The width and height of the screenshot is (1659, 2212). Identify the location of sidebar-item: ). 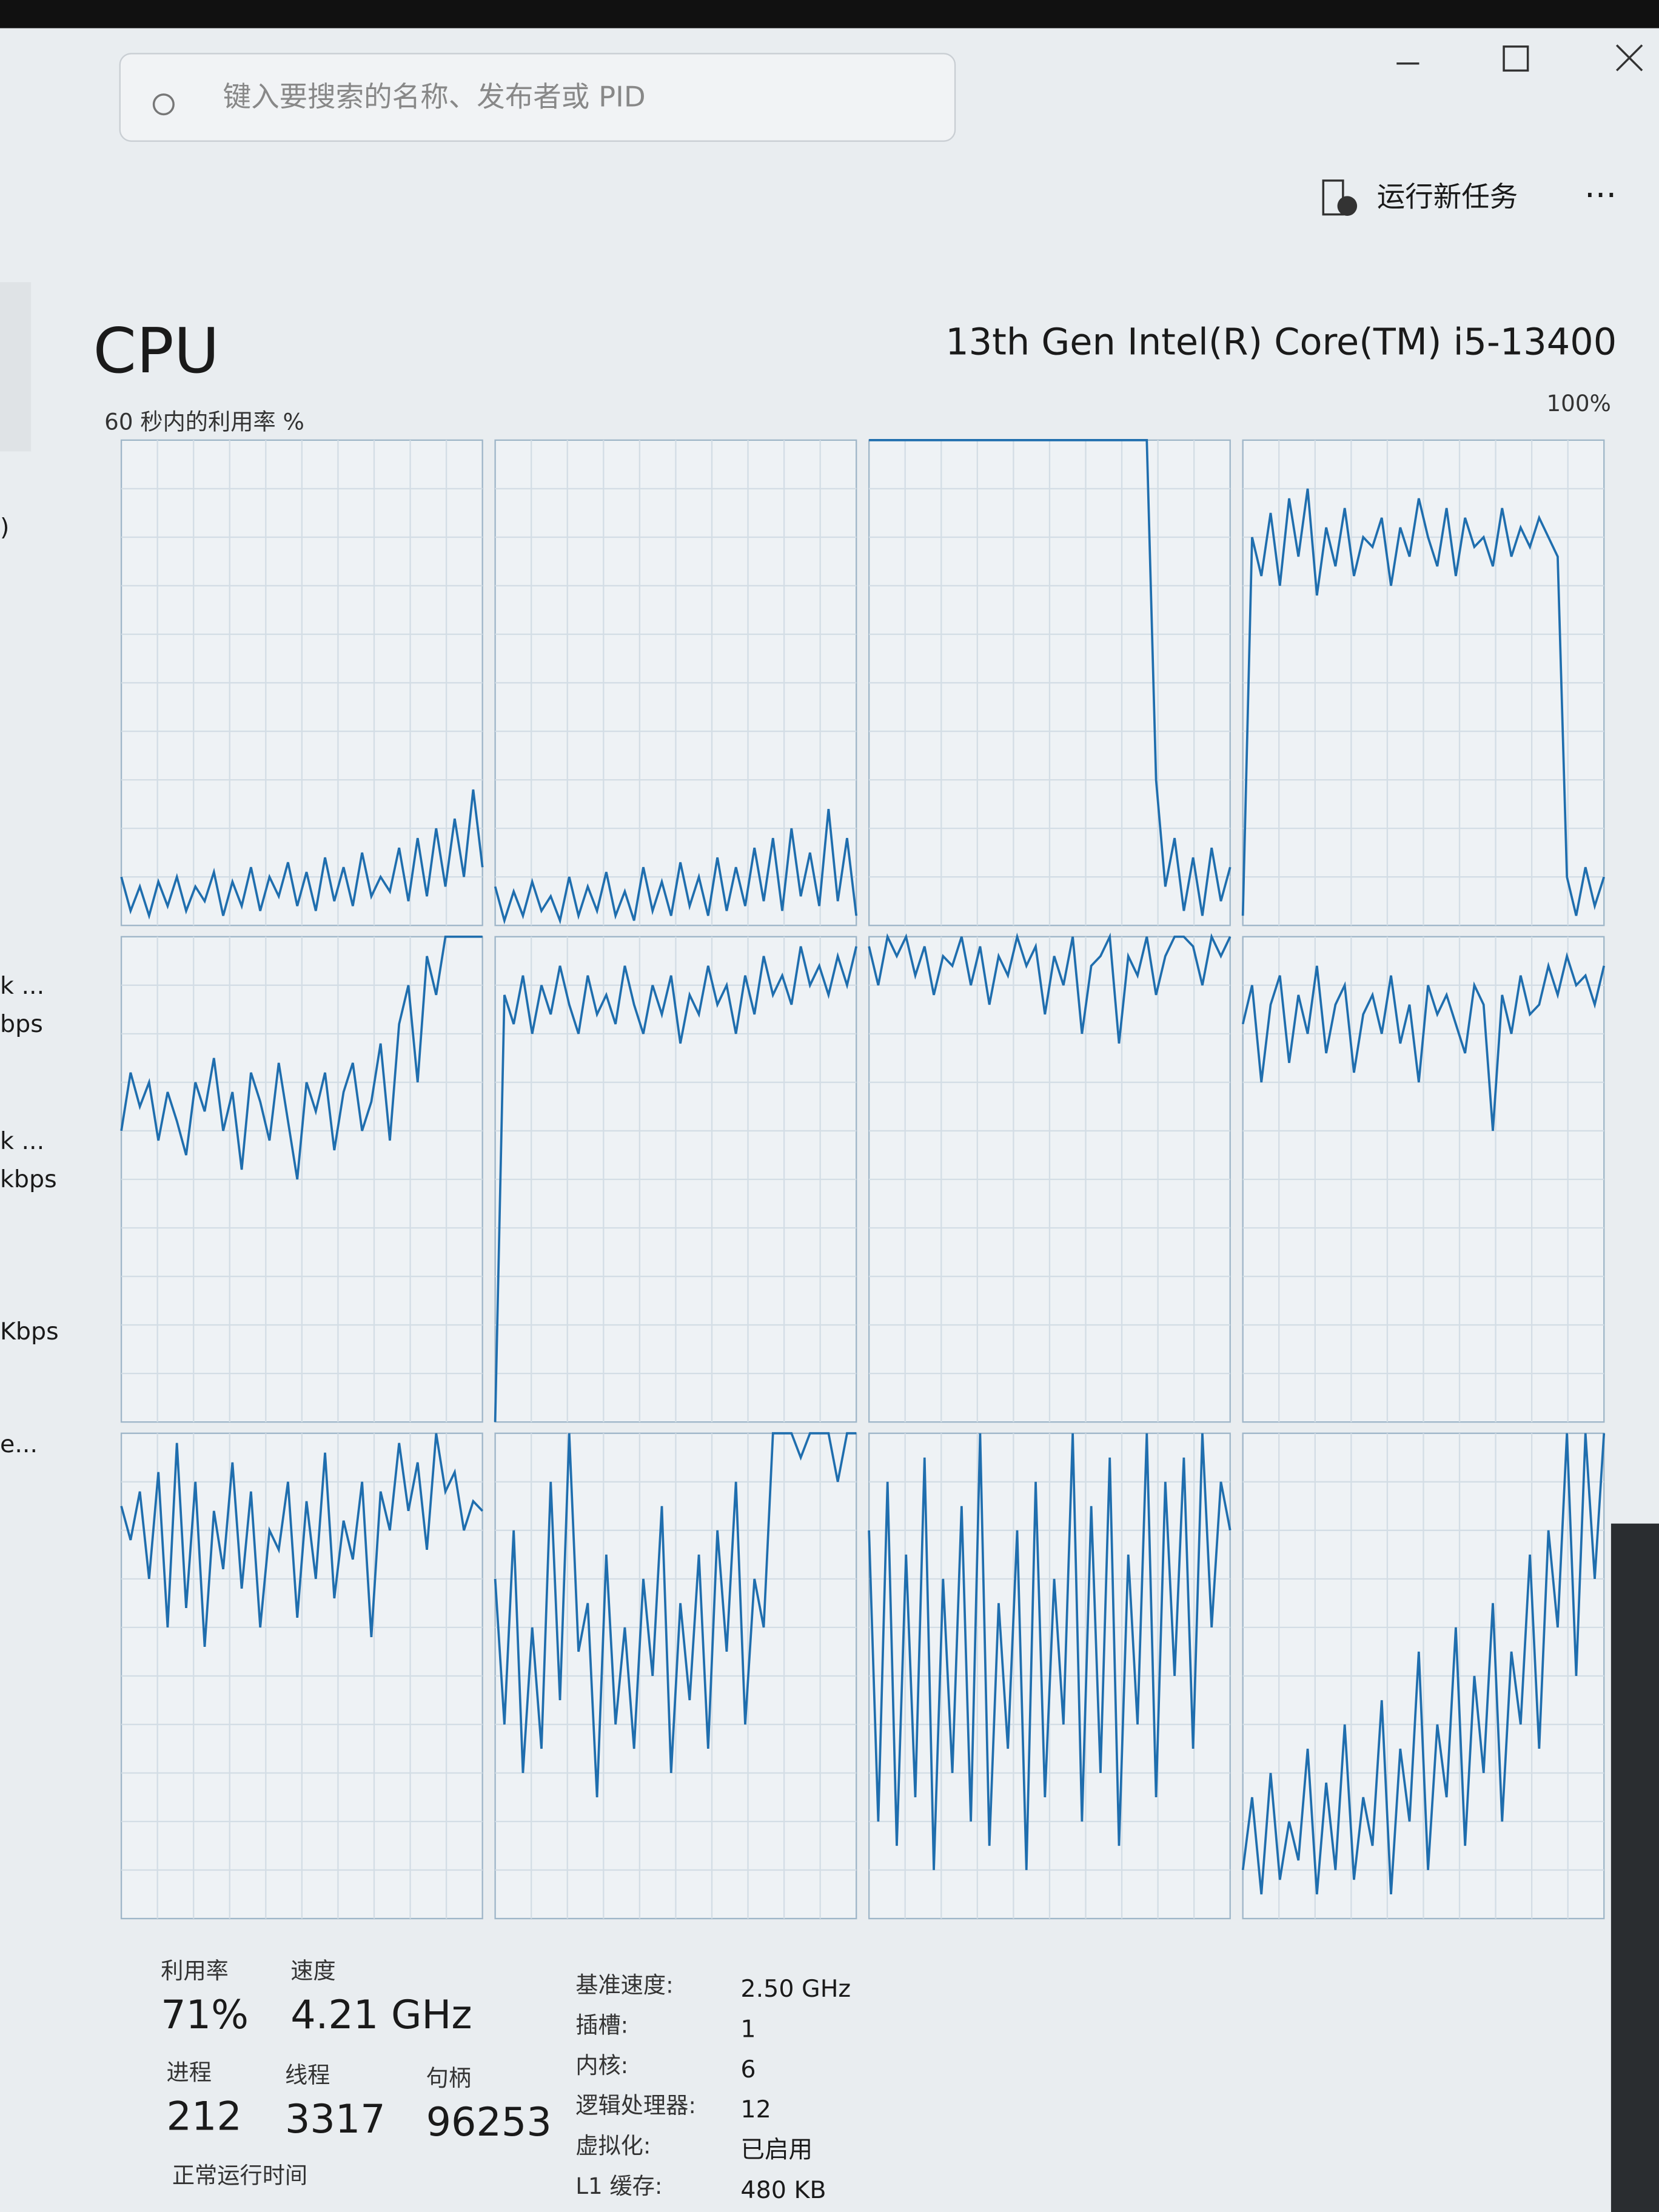
(4, 527).